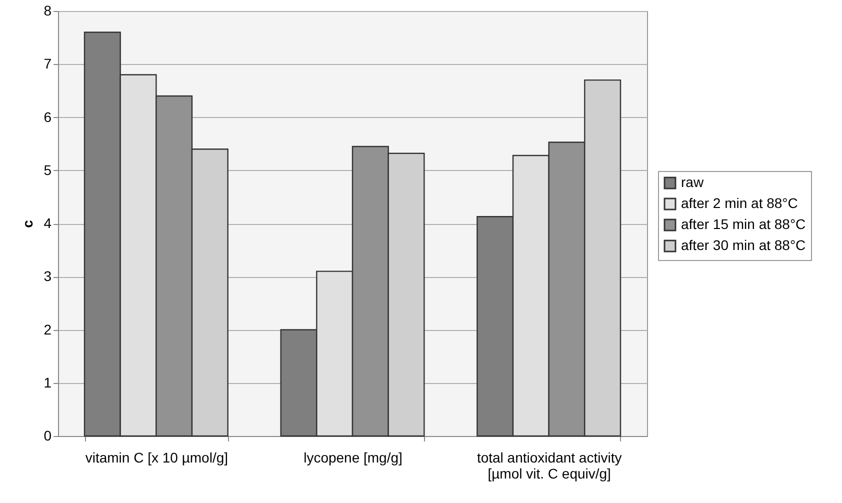 The image size is (842, 503). I want to click on y-tick-label: 8, so click(48, 10).